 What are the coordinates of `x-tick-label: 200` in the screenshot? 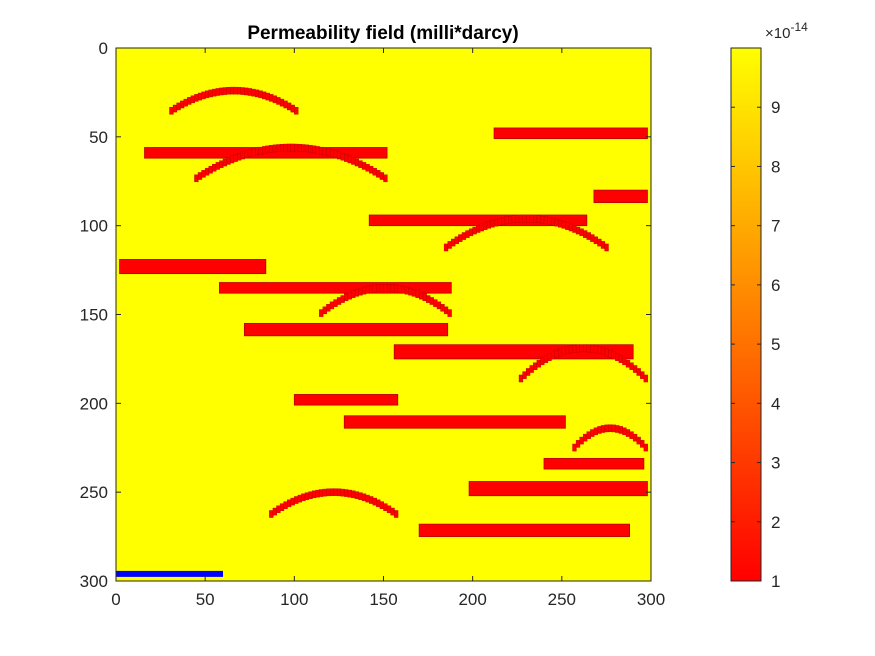 It's located at (472, 599).